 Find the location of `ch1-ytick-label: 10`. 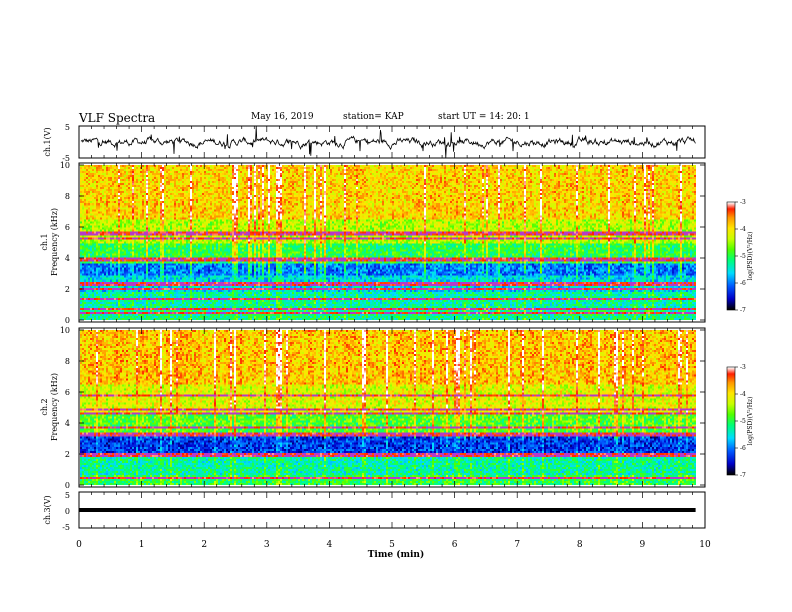

ch1-ytick-label: 10 is located at coordinates (65, 165).